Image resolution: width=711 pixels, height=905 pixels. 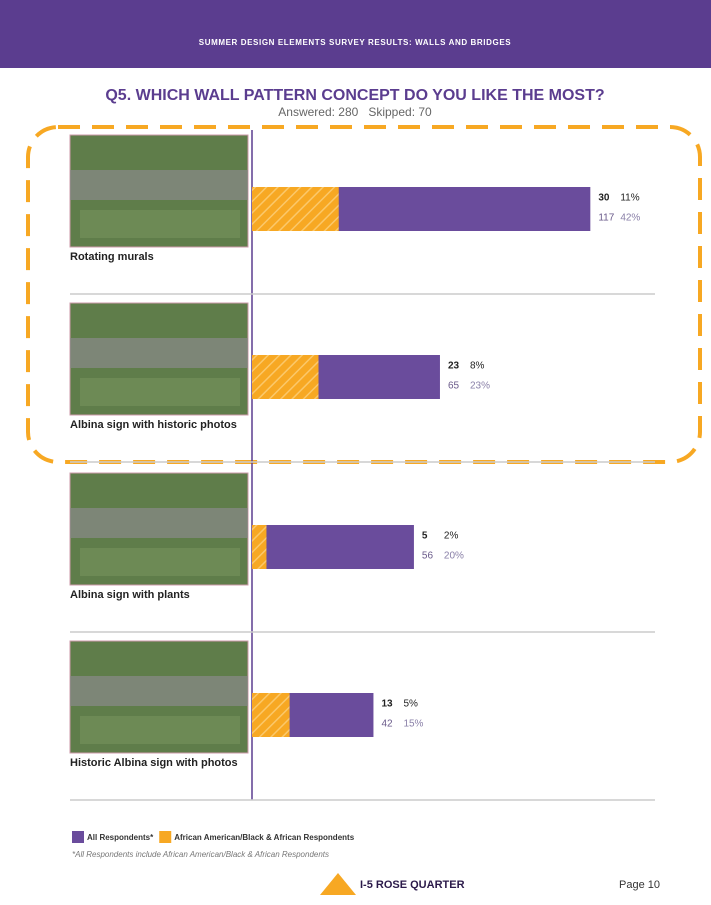 I want to click on chart-subtitle: Answered: 280 Skipped: 70, so click(x=355, y=112).